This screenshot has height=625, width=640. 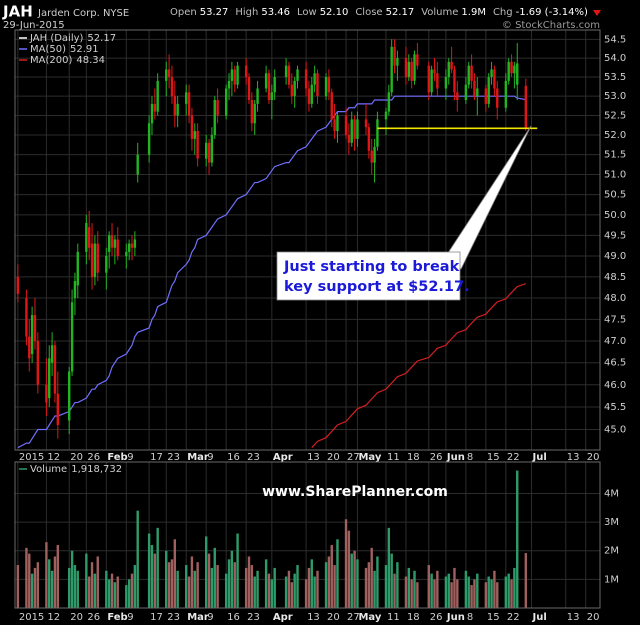 I want to click on callout-text: Just starting to break, so click(x=371, y=267).